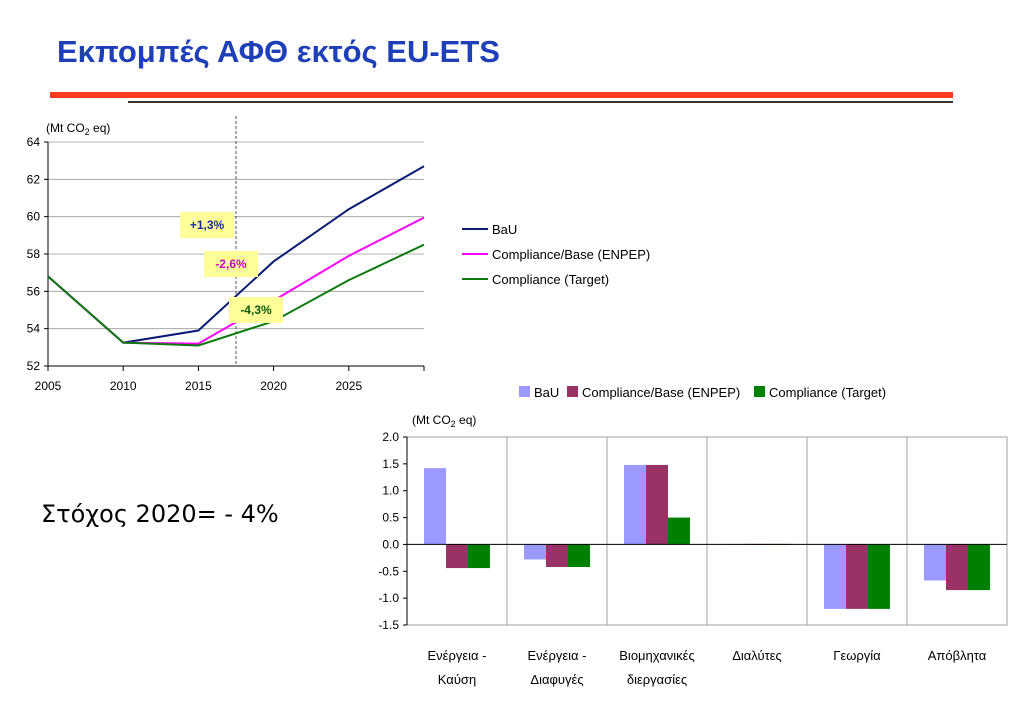  I want to click on line-y-tick-label: 54, so click(34, 329).